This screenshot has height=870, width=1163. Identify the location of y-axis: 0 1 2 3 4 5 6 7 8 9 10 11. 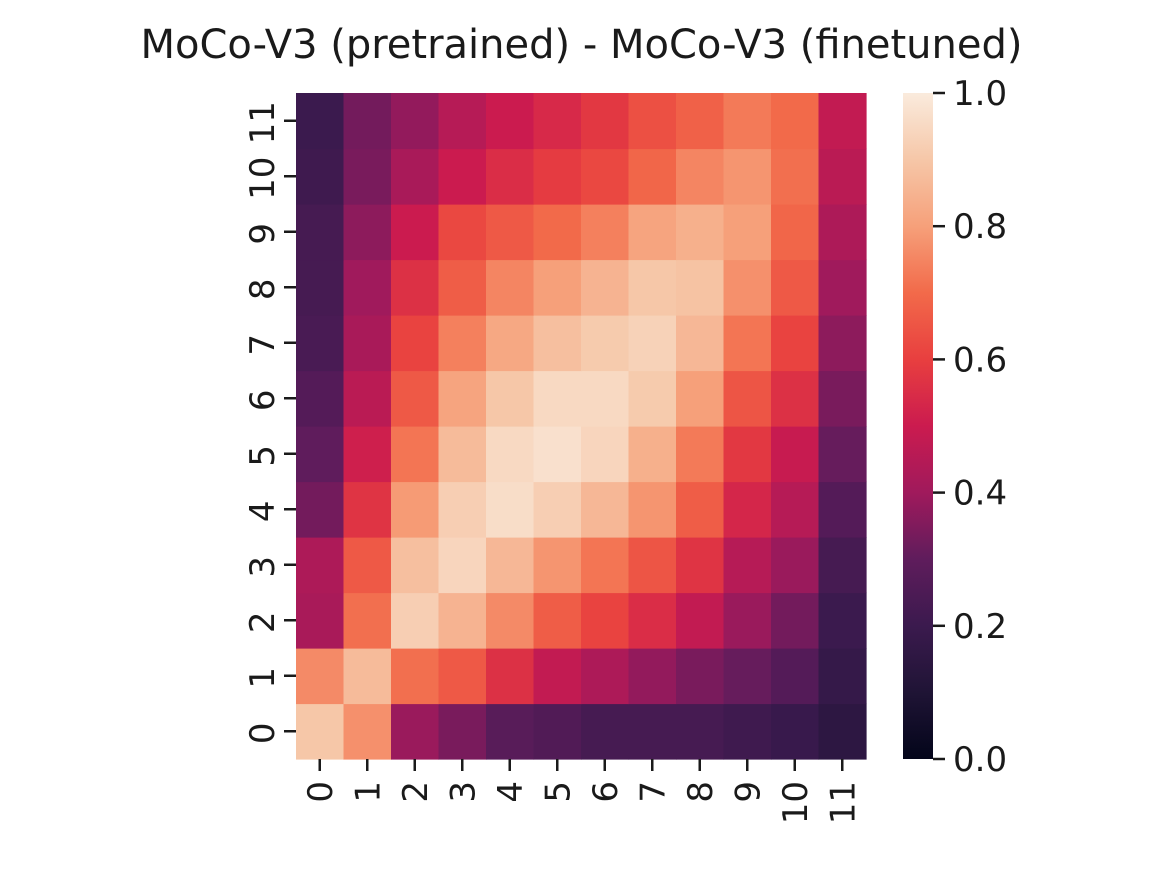
(269, 422).